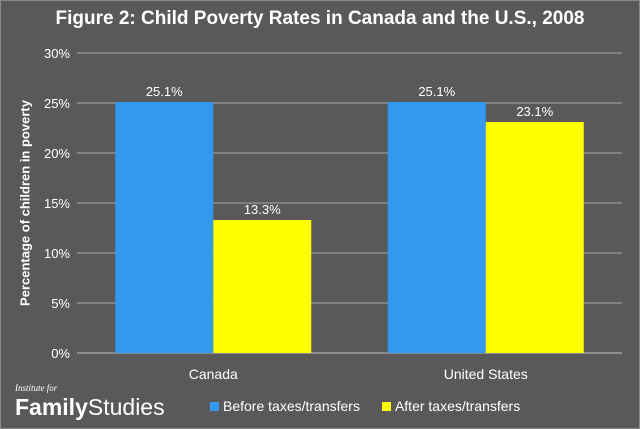  What do you see at coordinates (36, 388) in the screenshot?
I see `logo-institute-for: Institute for` at bounding box center [36, 388].